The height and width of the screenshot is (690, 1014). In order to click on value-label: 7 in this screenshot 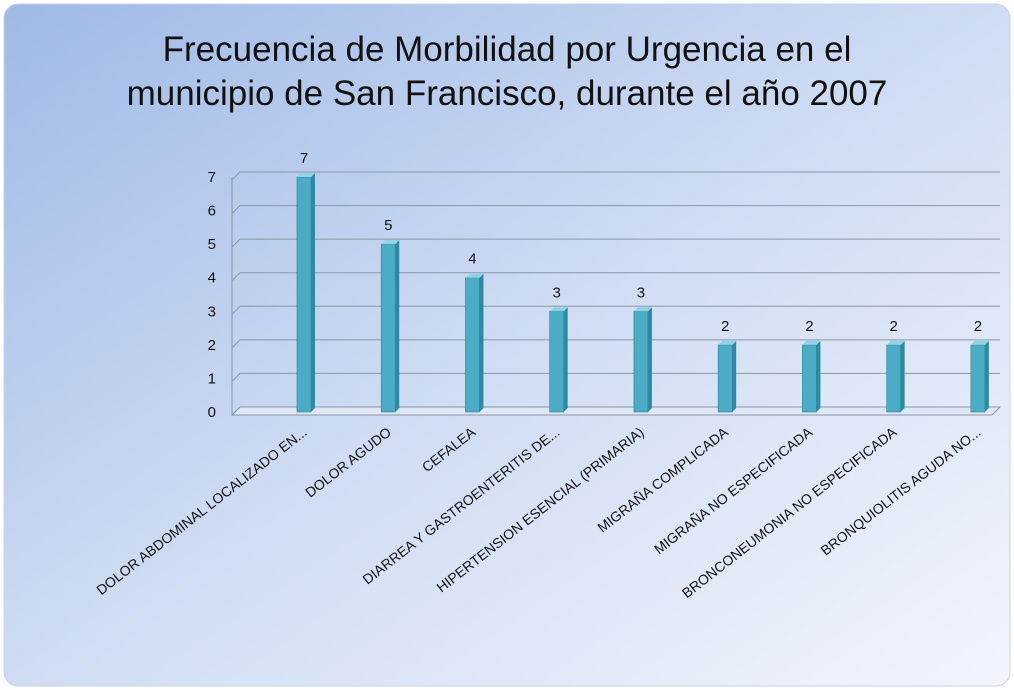, I will do `click(304, 158)`.